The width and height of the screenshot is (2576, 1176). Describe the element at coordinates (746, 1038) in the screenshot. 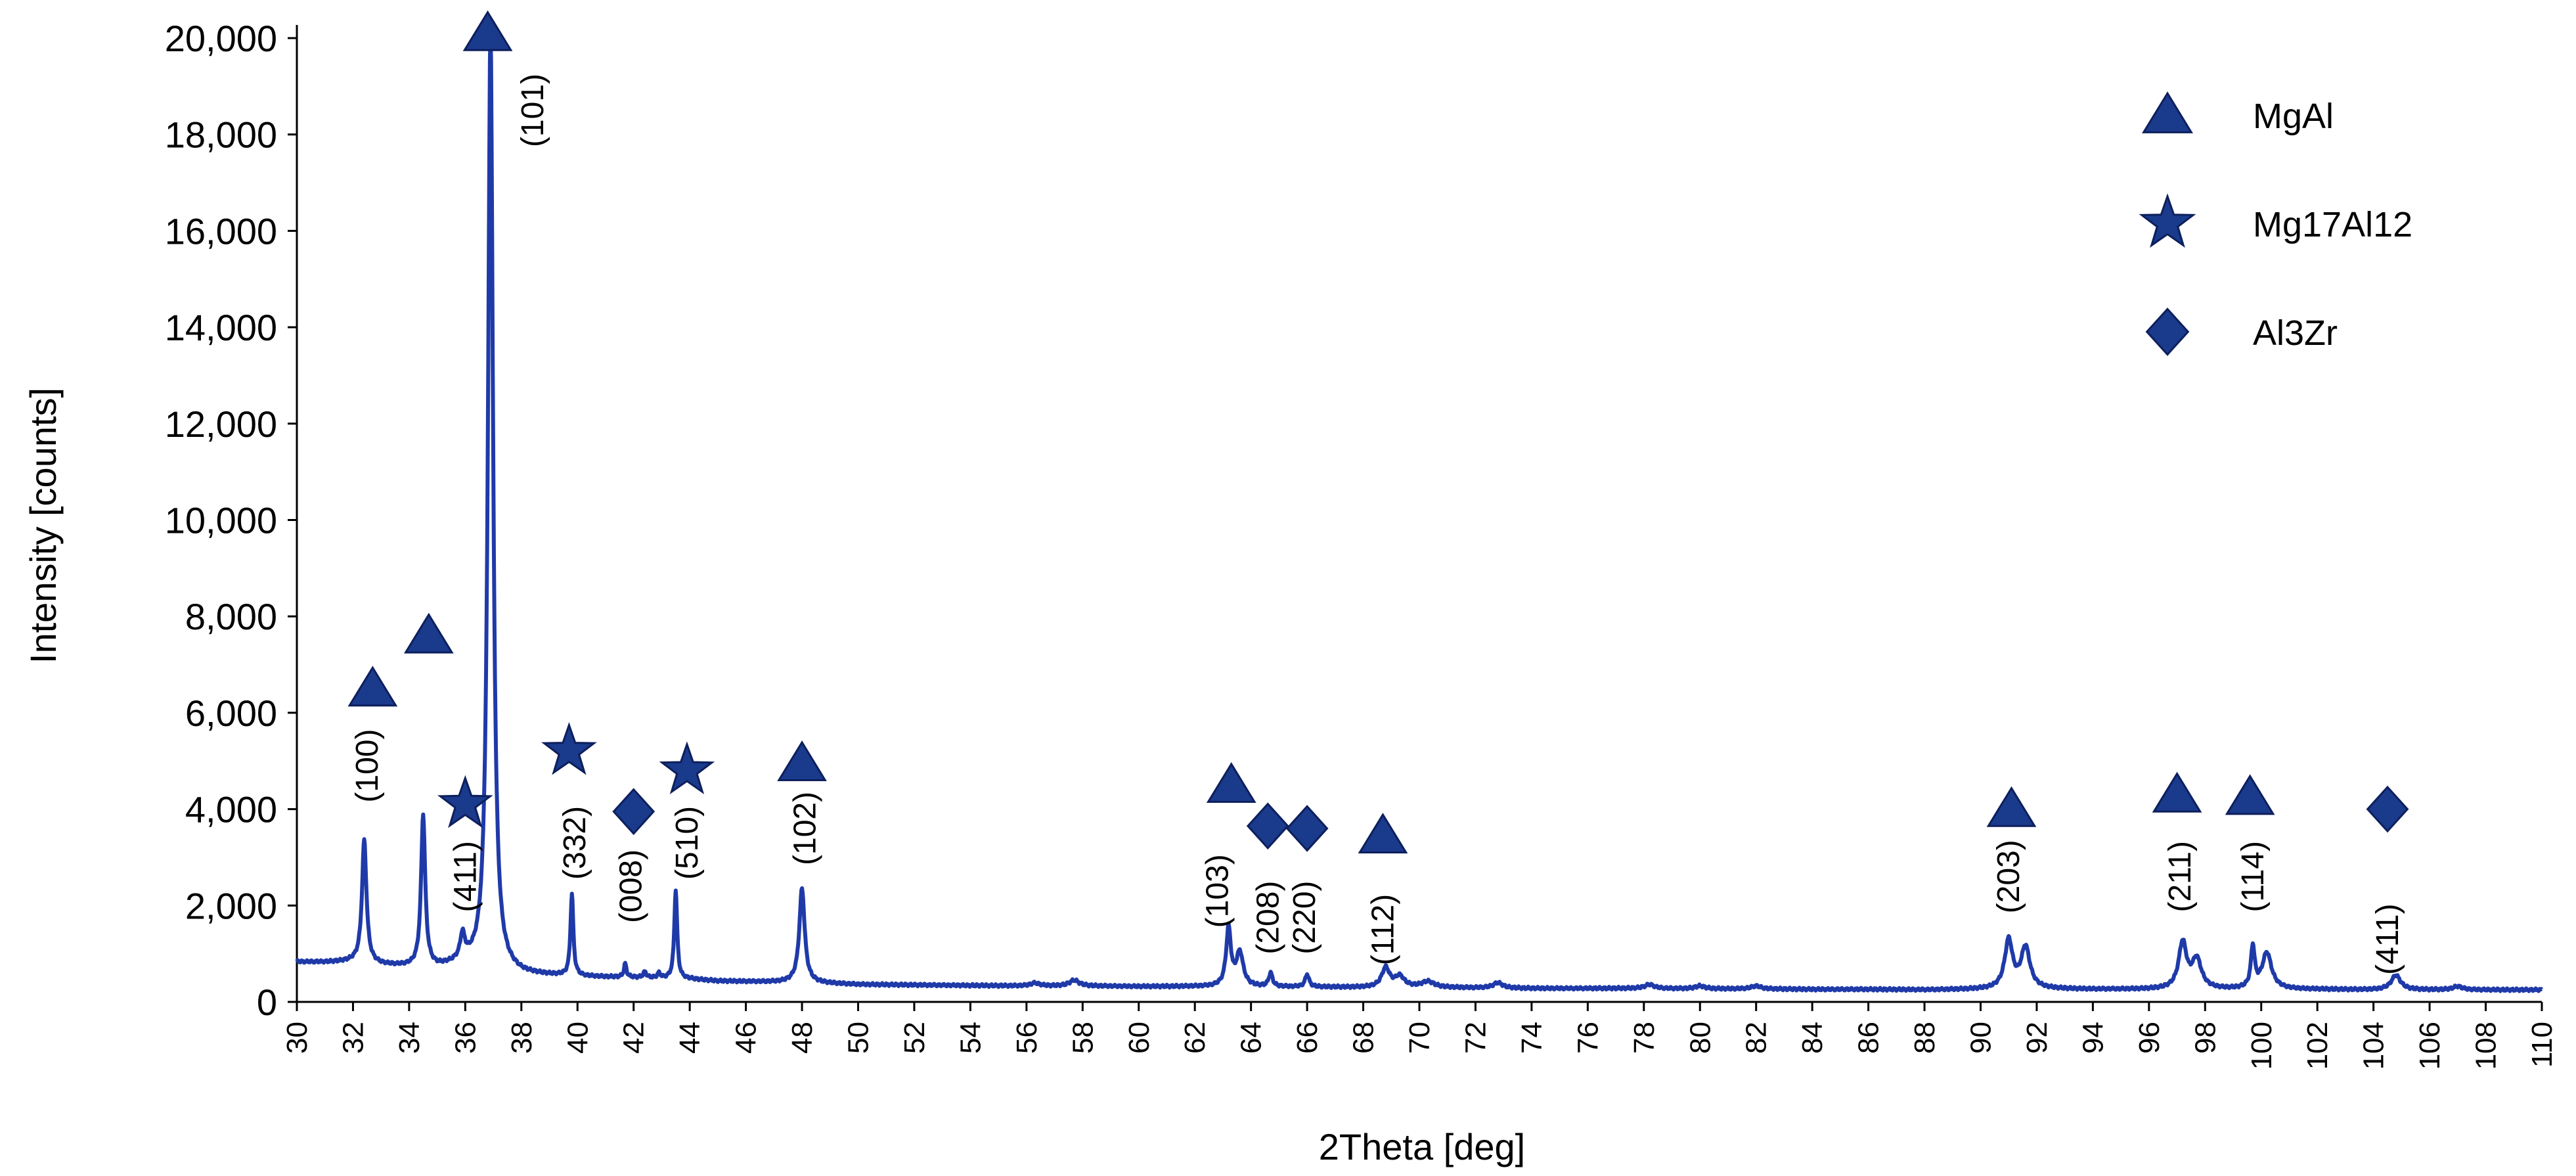

I see `x-tick-label: 46` at that location.